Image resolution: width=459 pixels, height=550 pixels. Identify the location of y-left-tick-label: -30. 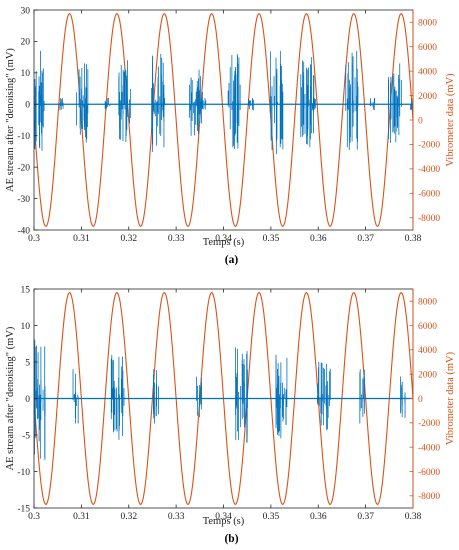
(23, 200).